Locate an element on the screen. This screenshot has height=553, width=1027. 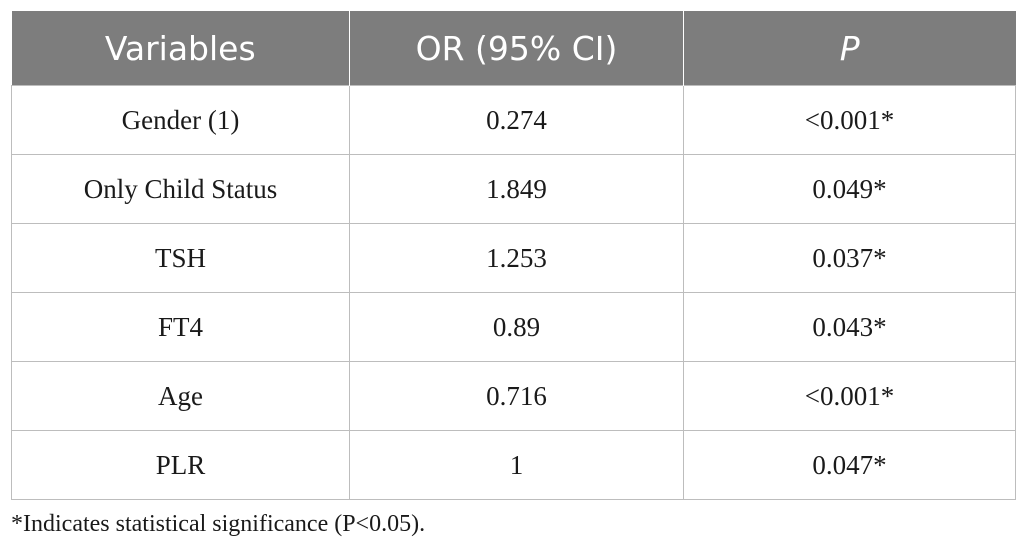
cell-odds-ratio: 1.849 is located at coordinates (516, 189).